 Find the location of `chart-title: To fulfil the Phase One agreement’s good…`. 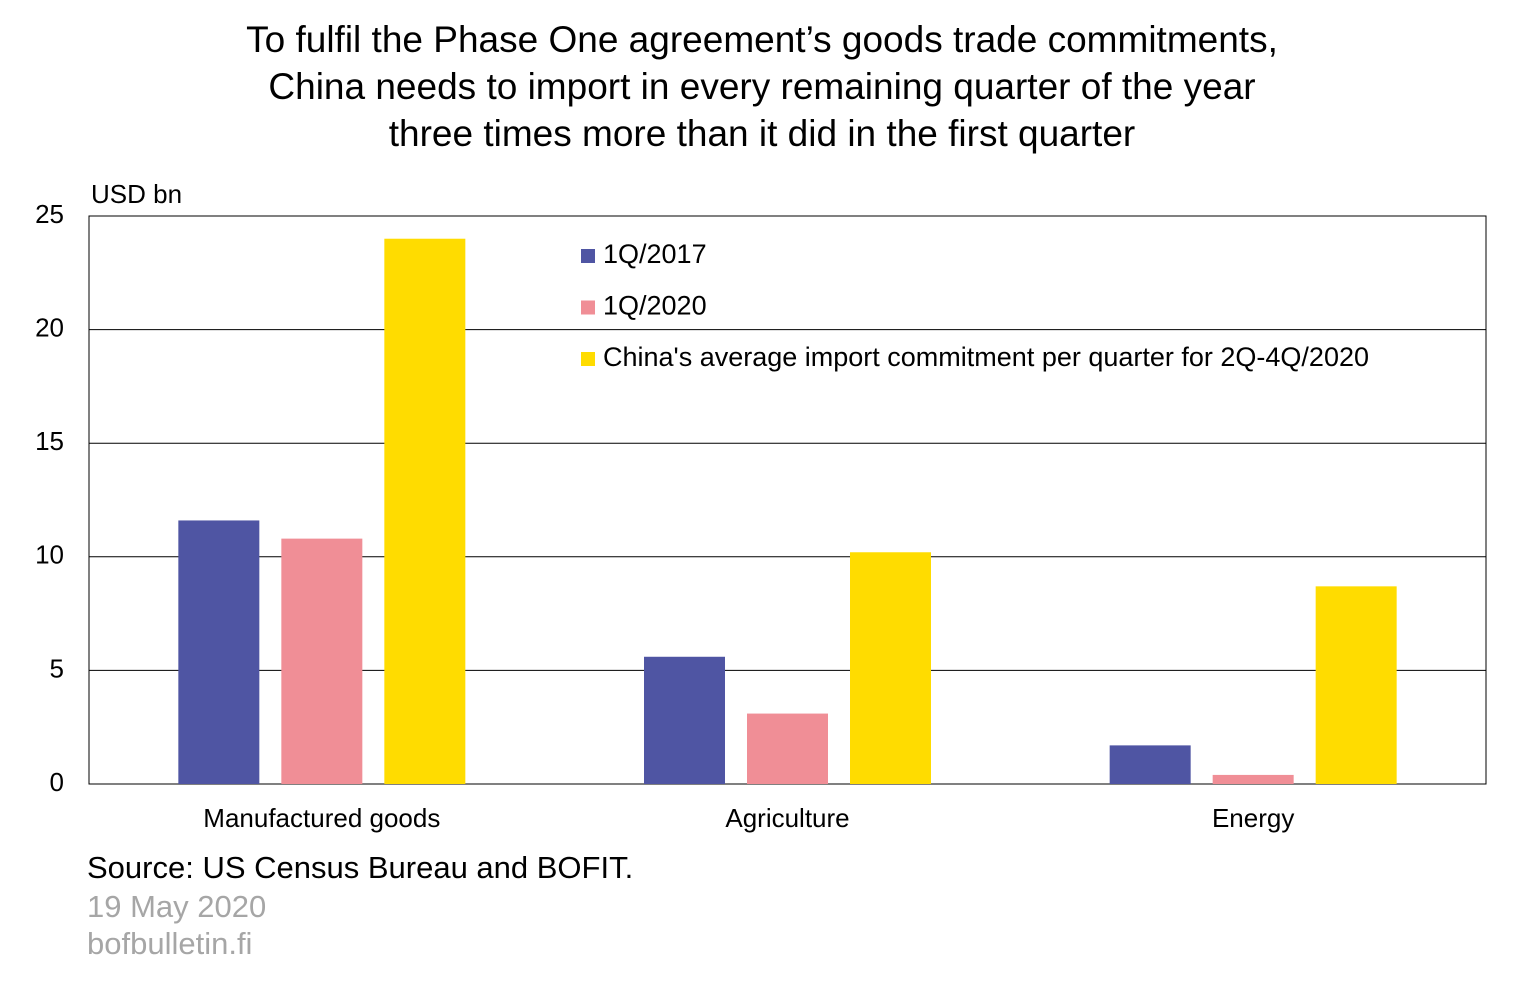

chart-title: To fulfil the Phase One agreement’s good… is located at coordinates (762, 39).